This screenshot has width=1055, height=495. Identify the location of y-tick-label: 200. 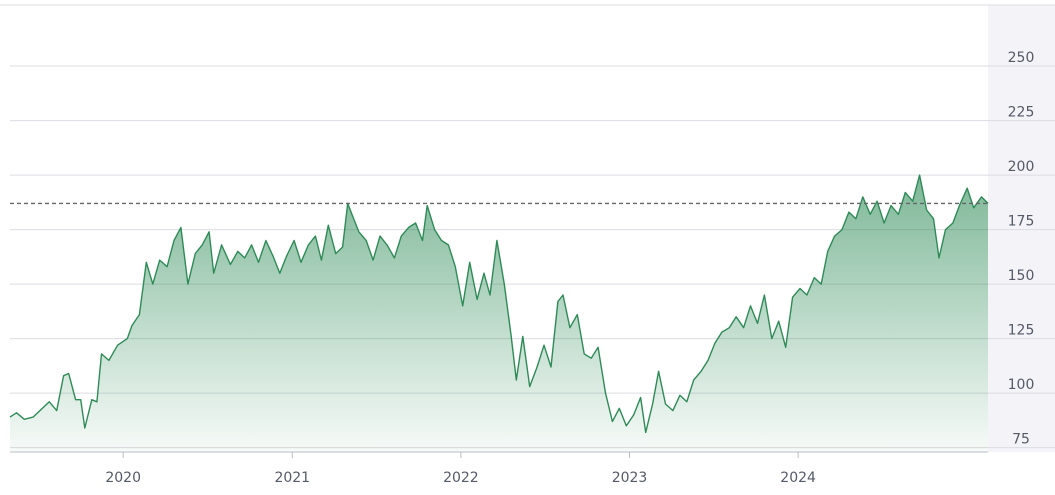
(1021, 167).